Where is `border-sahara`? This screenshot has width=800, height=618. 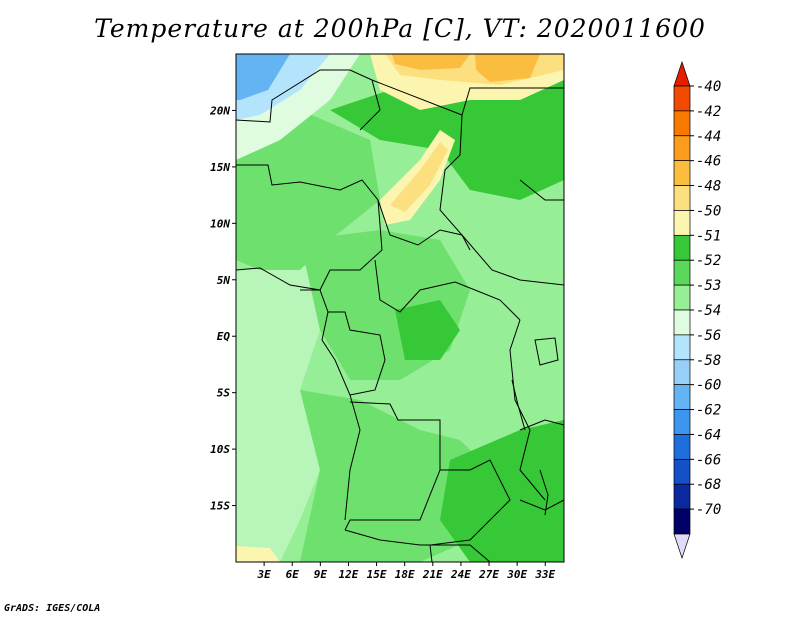 border-sahara is located at coordinates (308, 100).